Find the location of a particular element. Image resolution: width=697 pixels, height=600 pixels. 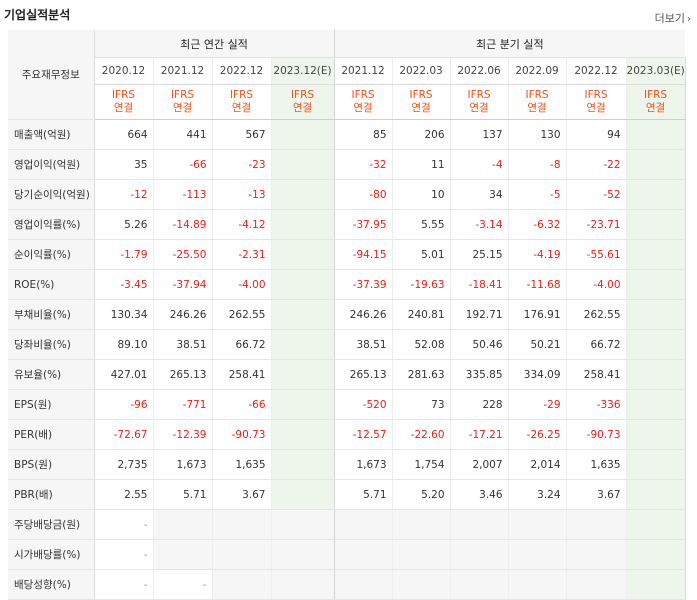

row-header-label: 주요재무정보 is located at coordinates (51, 75).